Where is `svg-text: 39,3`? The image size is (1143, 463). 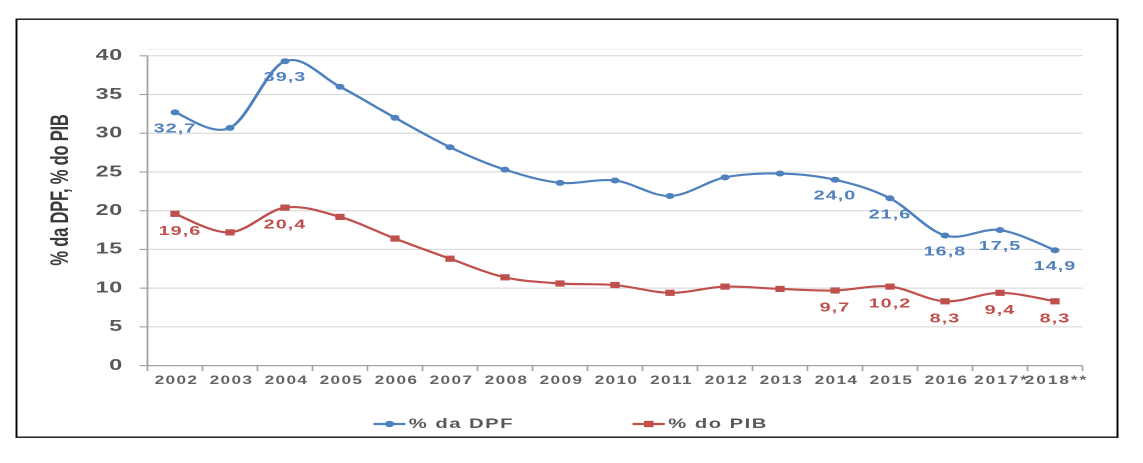 svg-text: 39,3 is located at coordinates (285, 76).